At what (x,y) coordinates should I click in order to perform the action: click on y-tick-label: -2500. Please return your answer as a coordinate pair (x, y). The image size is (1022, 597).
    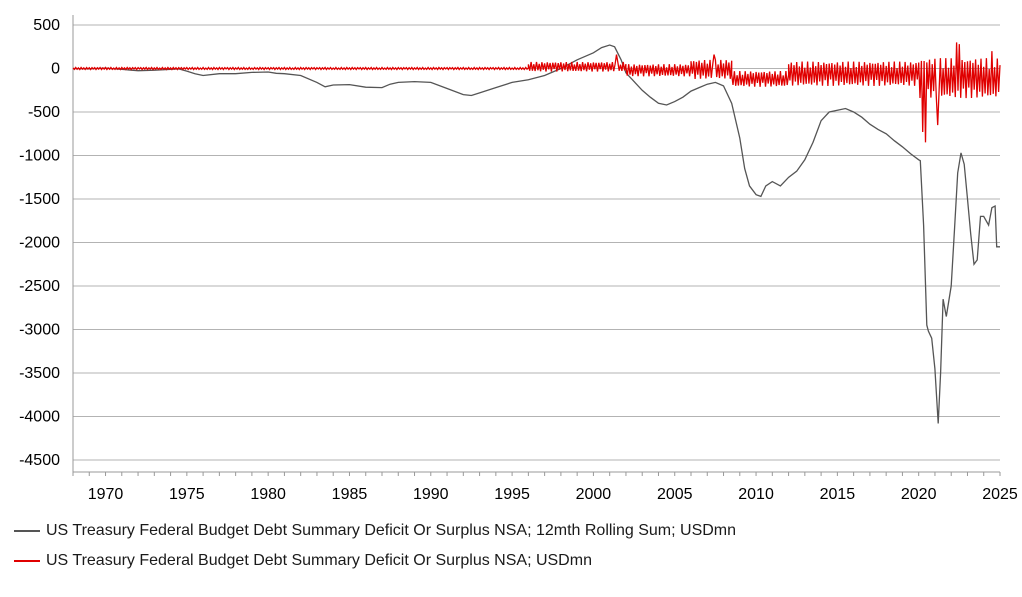
    Looking at the image, I should click on (39, 286).